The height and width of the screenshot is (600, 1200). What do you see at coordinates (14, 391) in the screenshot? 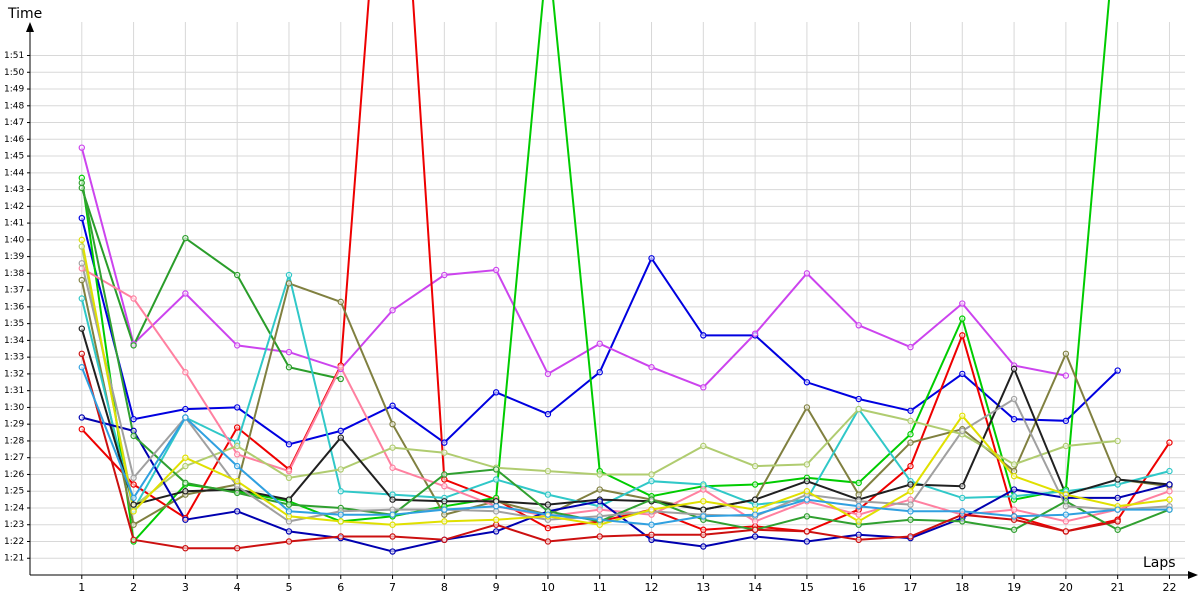
I see `y-tick-label: 1:31` at bounding box center [14, 391].